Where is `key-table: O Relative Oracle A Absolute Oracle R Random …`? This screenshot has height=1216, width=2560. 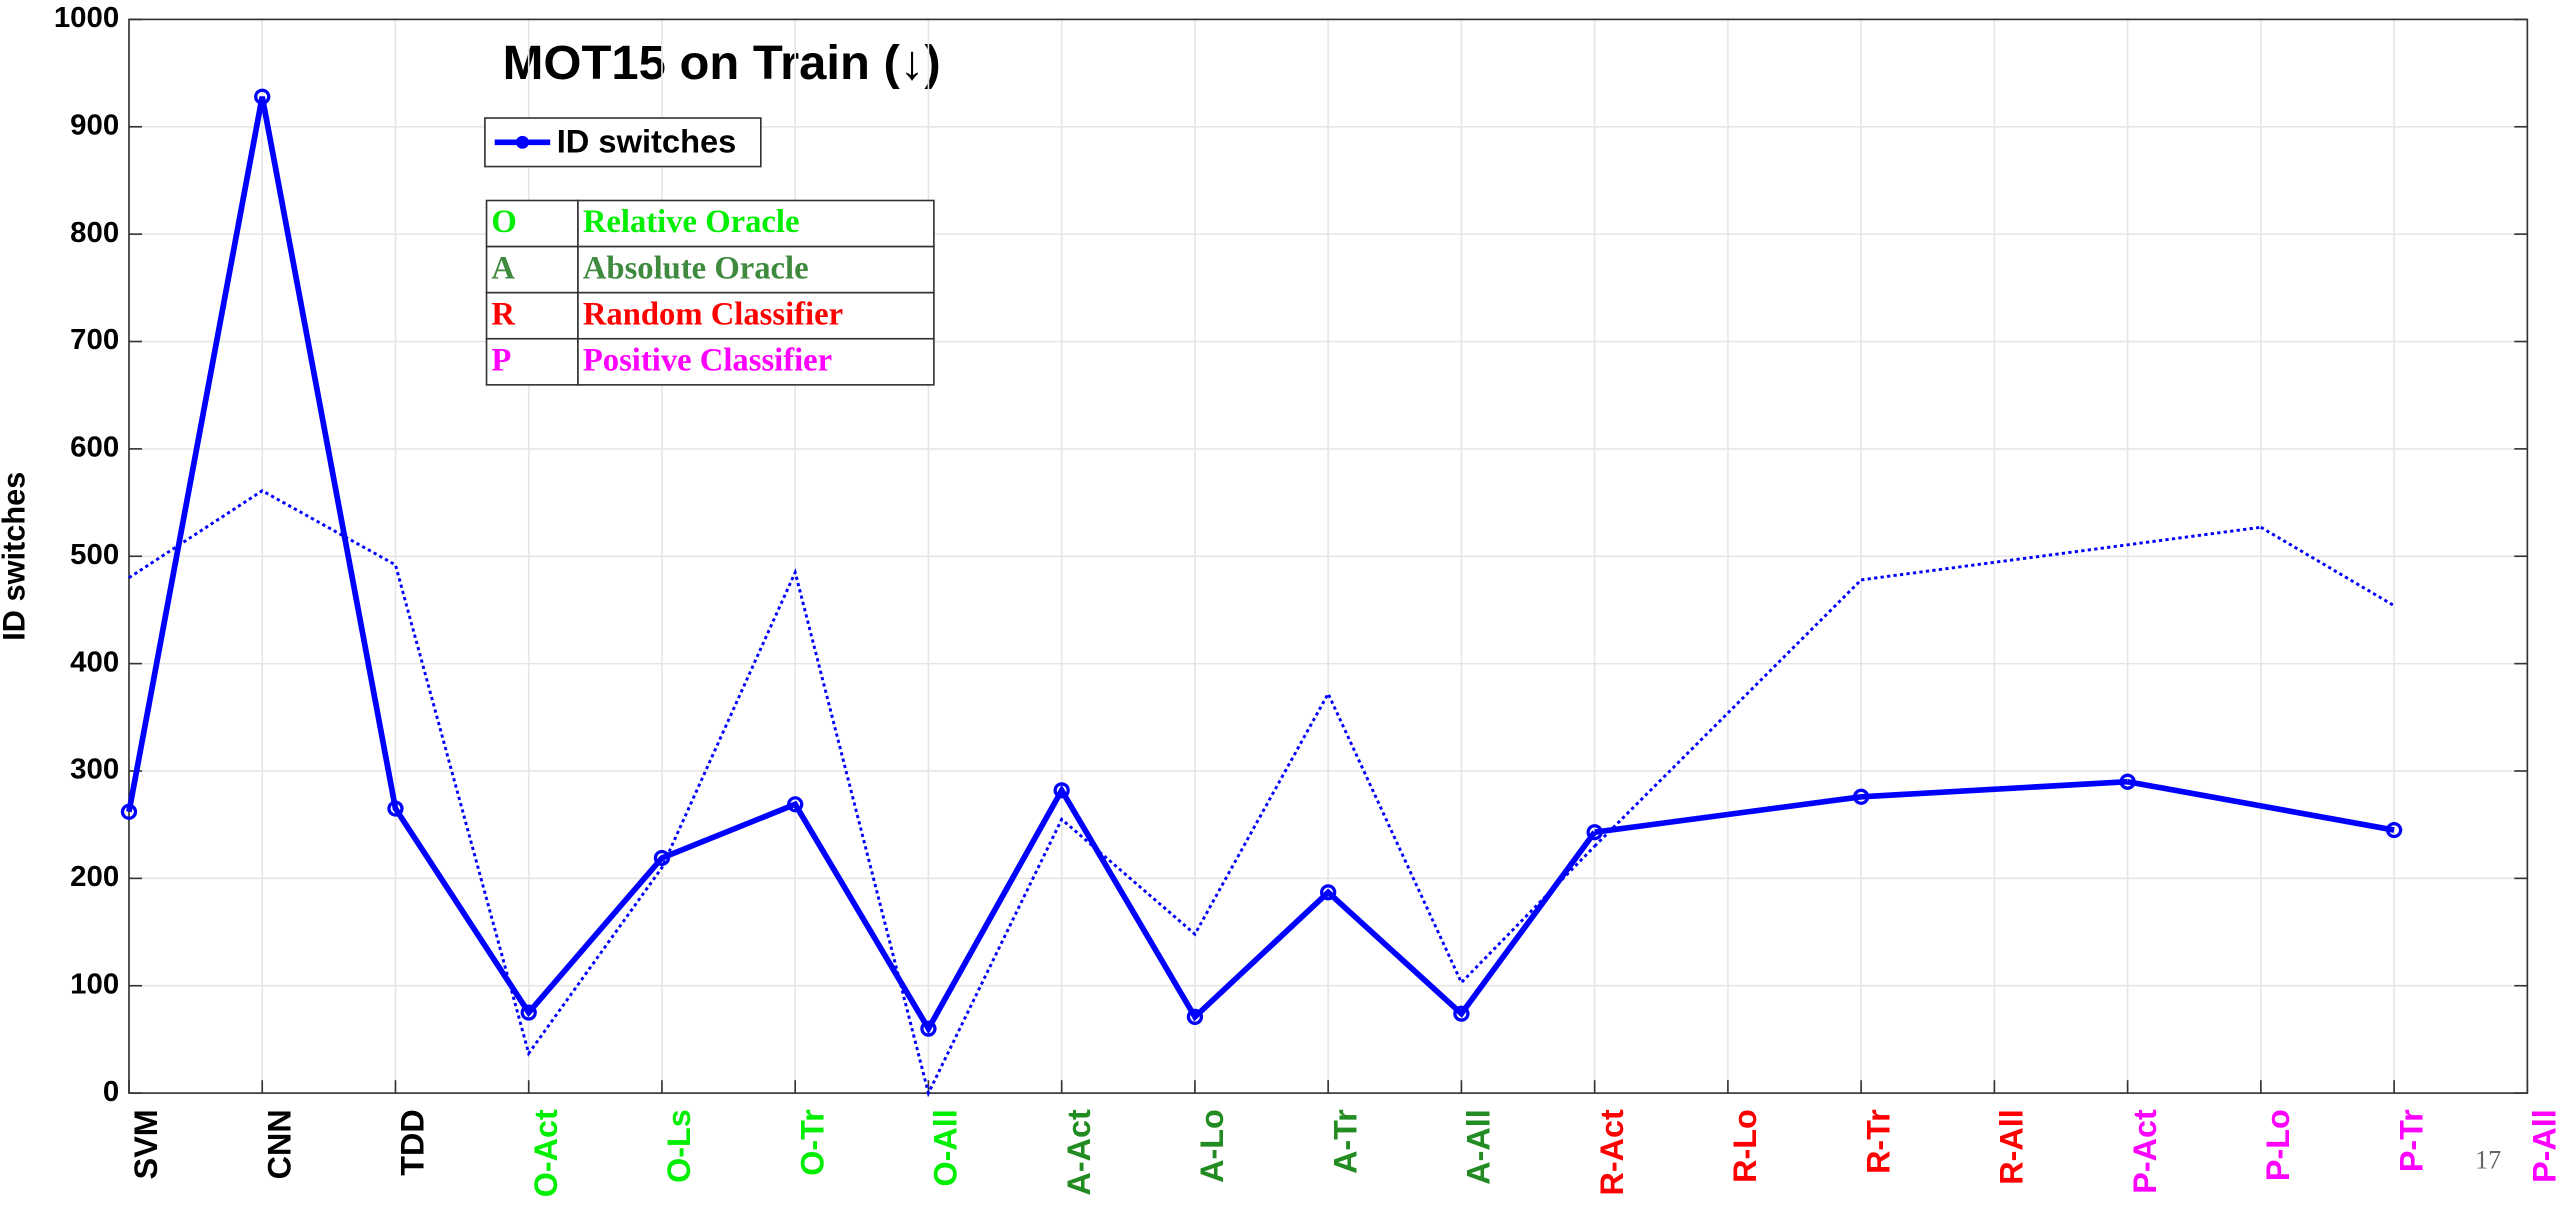 key-table: O Relative Oracle A Absolute Oracle R Random … is located at coordinates (710, 292).